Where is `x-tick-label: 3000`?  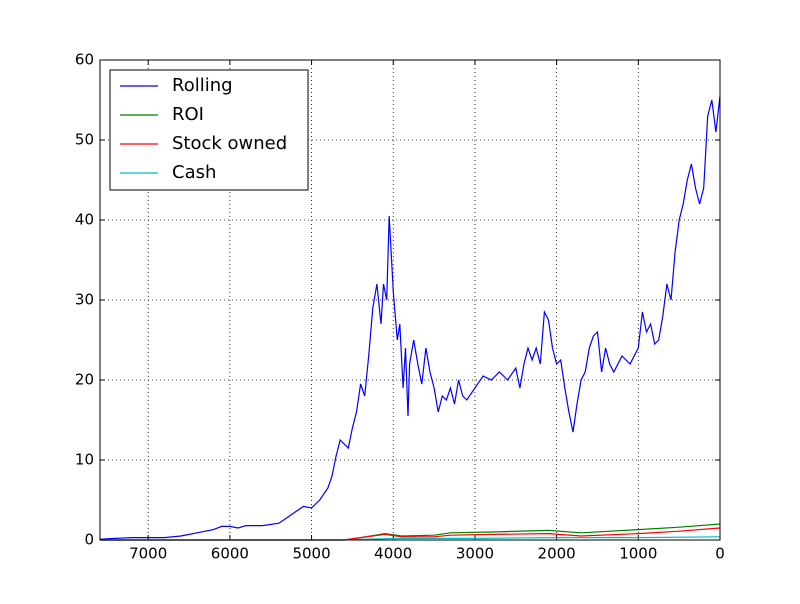
x-tick-label: 3000 is located at coordinates (475, 554).